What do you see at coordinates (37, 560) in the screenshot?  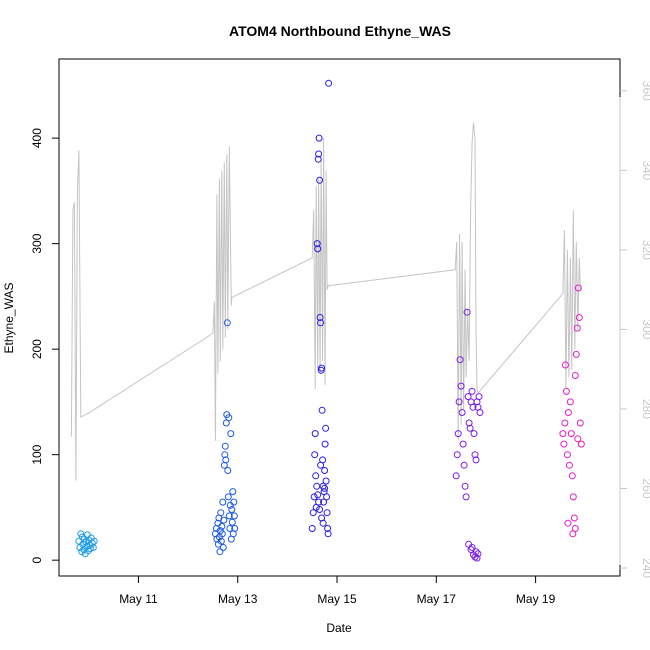 I see `y-tick-label: 0` at bounding box center [37, 560].